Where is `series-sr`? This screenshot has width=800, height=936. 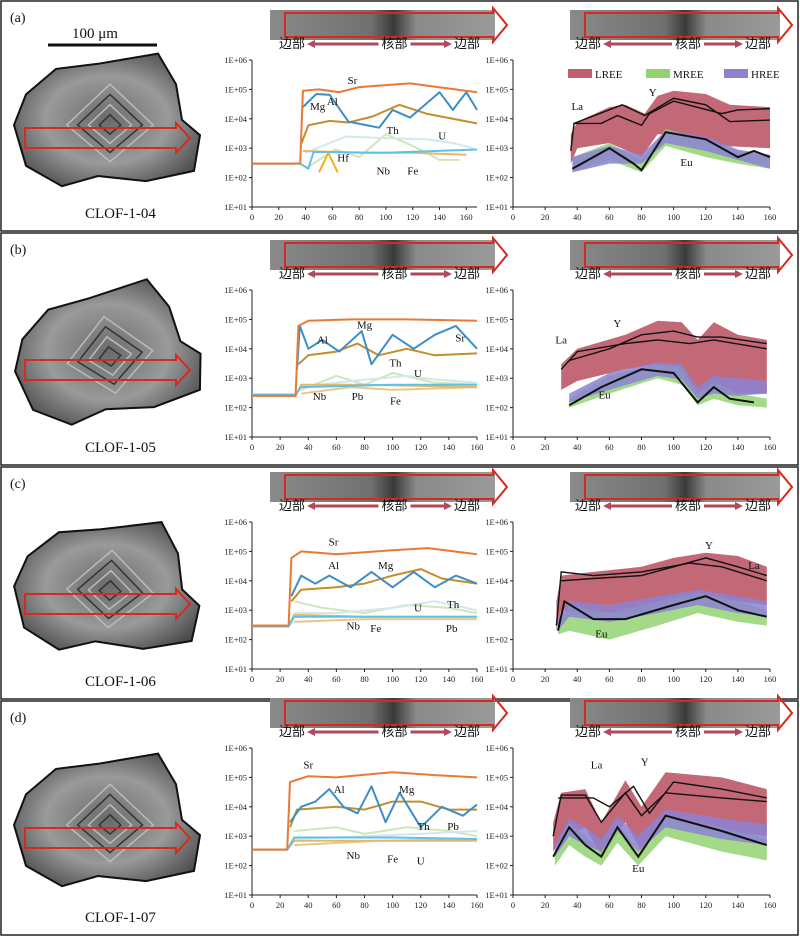 series-sr is located at coordinates (365, 123).